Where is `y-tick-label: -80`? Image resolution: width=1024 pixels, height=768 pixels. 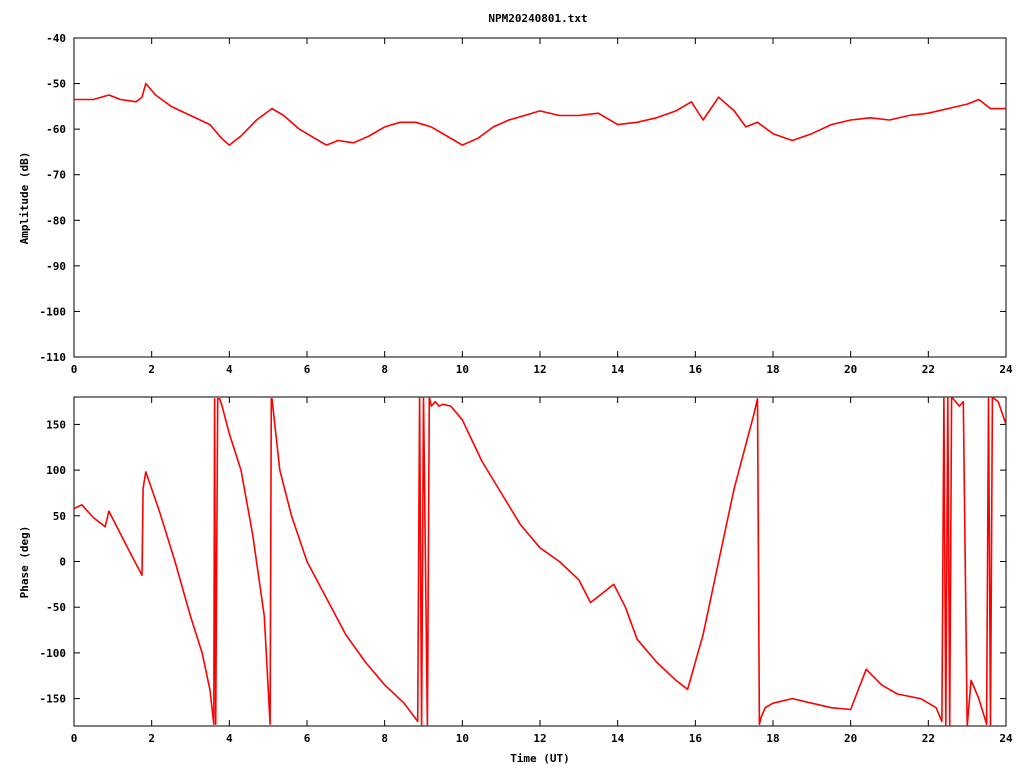 y-tick-label: -80 is located at coordinates (56, 220).